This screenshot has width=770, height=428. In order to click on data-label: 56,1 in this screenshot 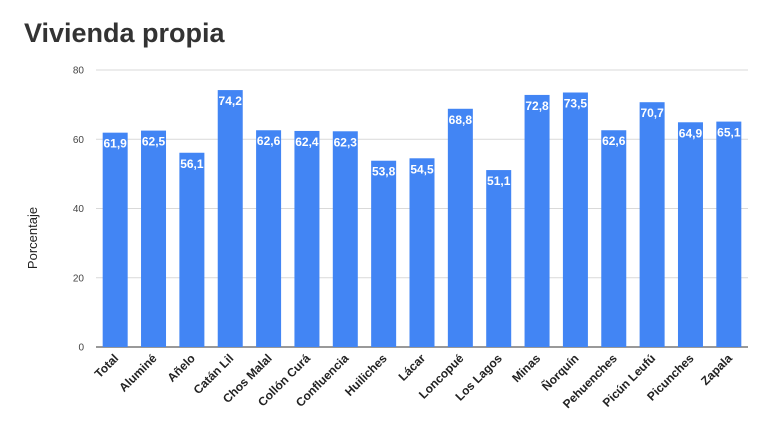, I will do `click(192, 164)`.